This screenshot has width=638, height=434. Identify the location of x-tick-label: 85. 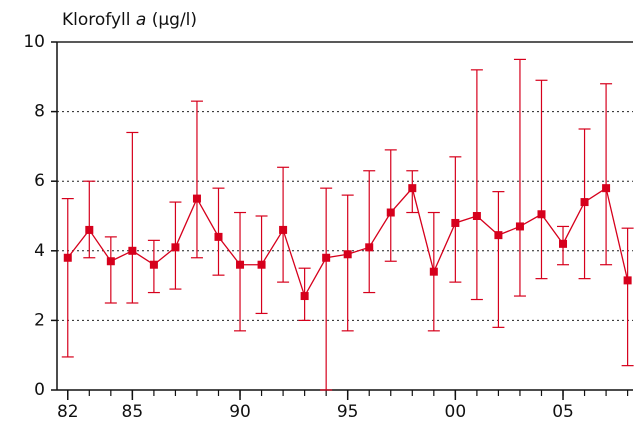
(133, 412).